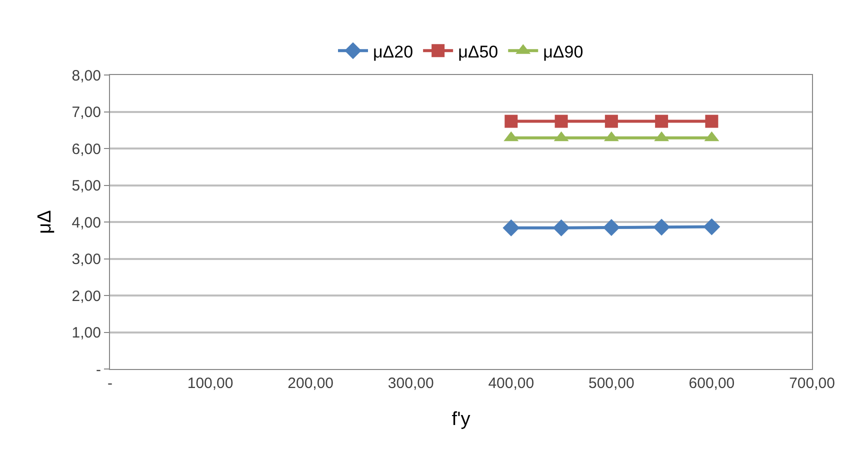 The height and width of the screenshot is (464, 862). I want to click on x-tick-label: 400,00, so click(511, 383).